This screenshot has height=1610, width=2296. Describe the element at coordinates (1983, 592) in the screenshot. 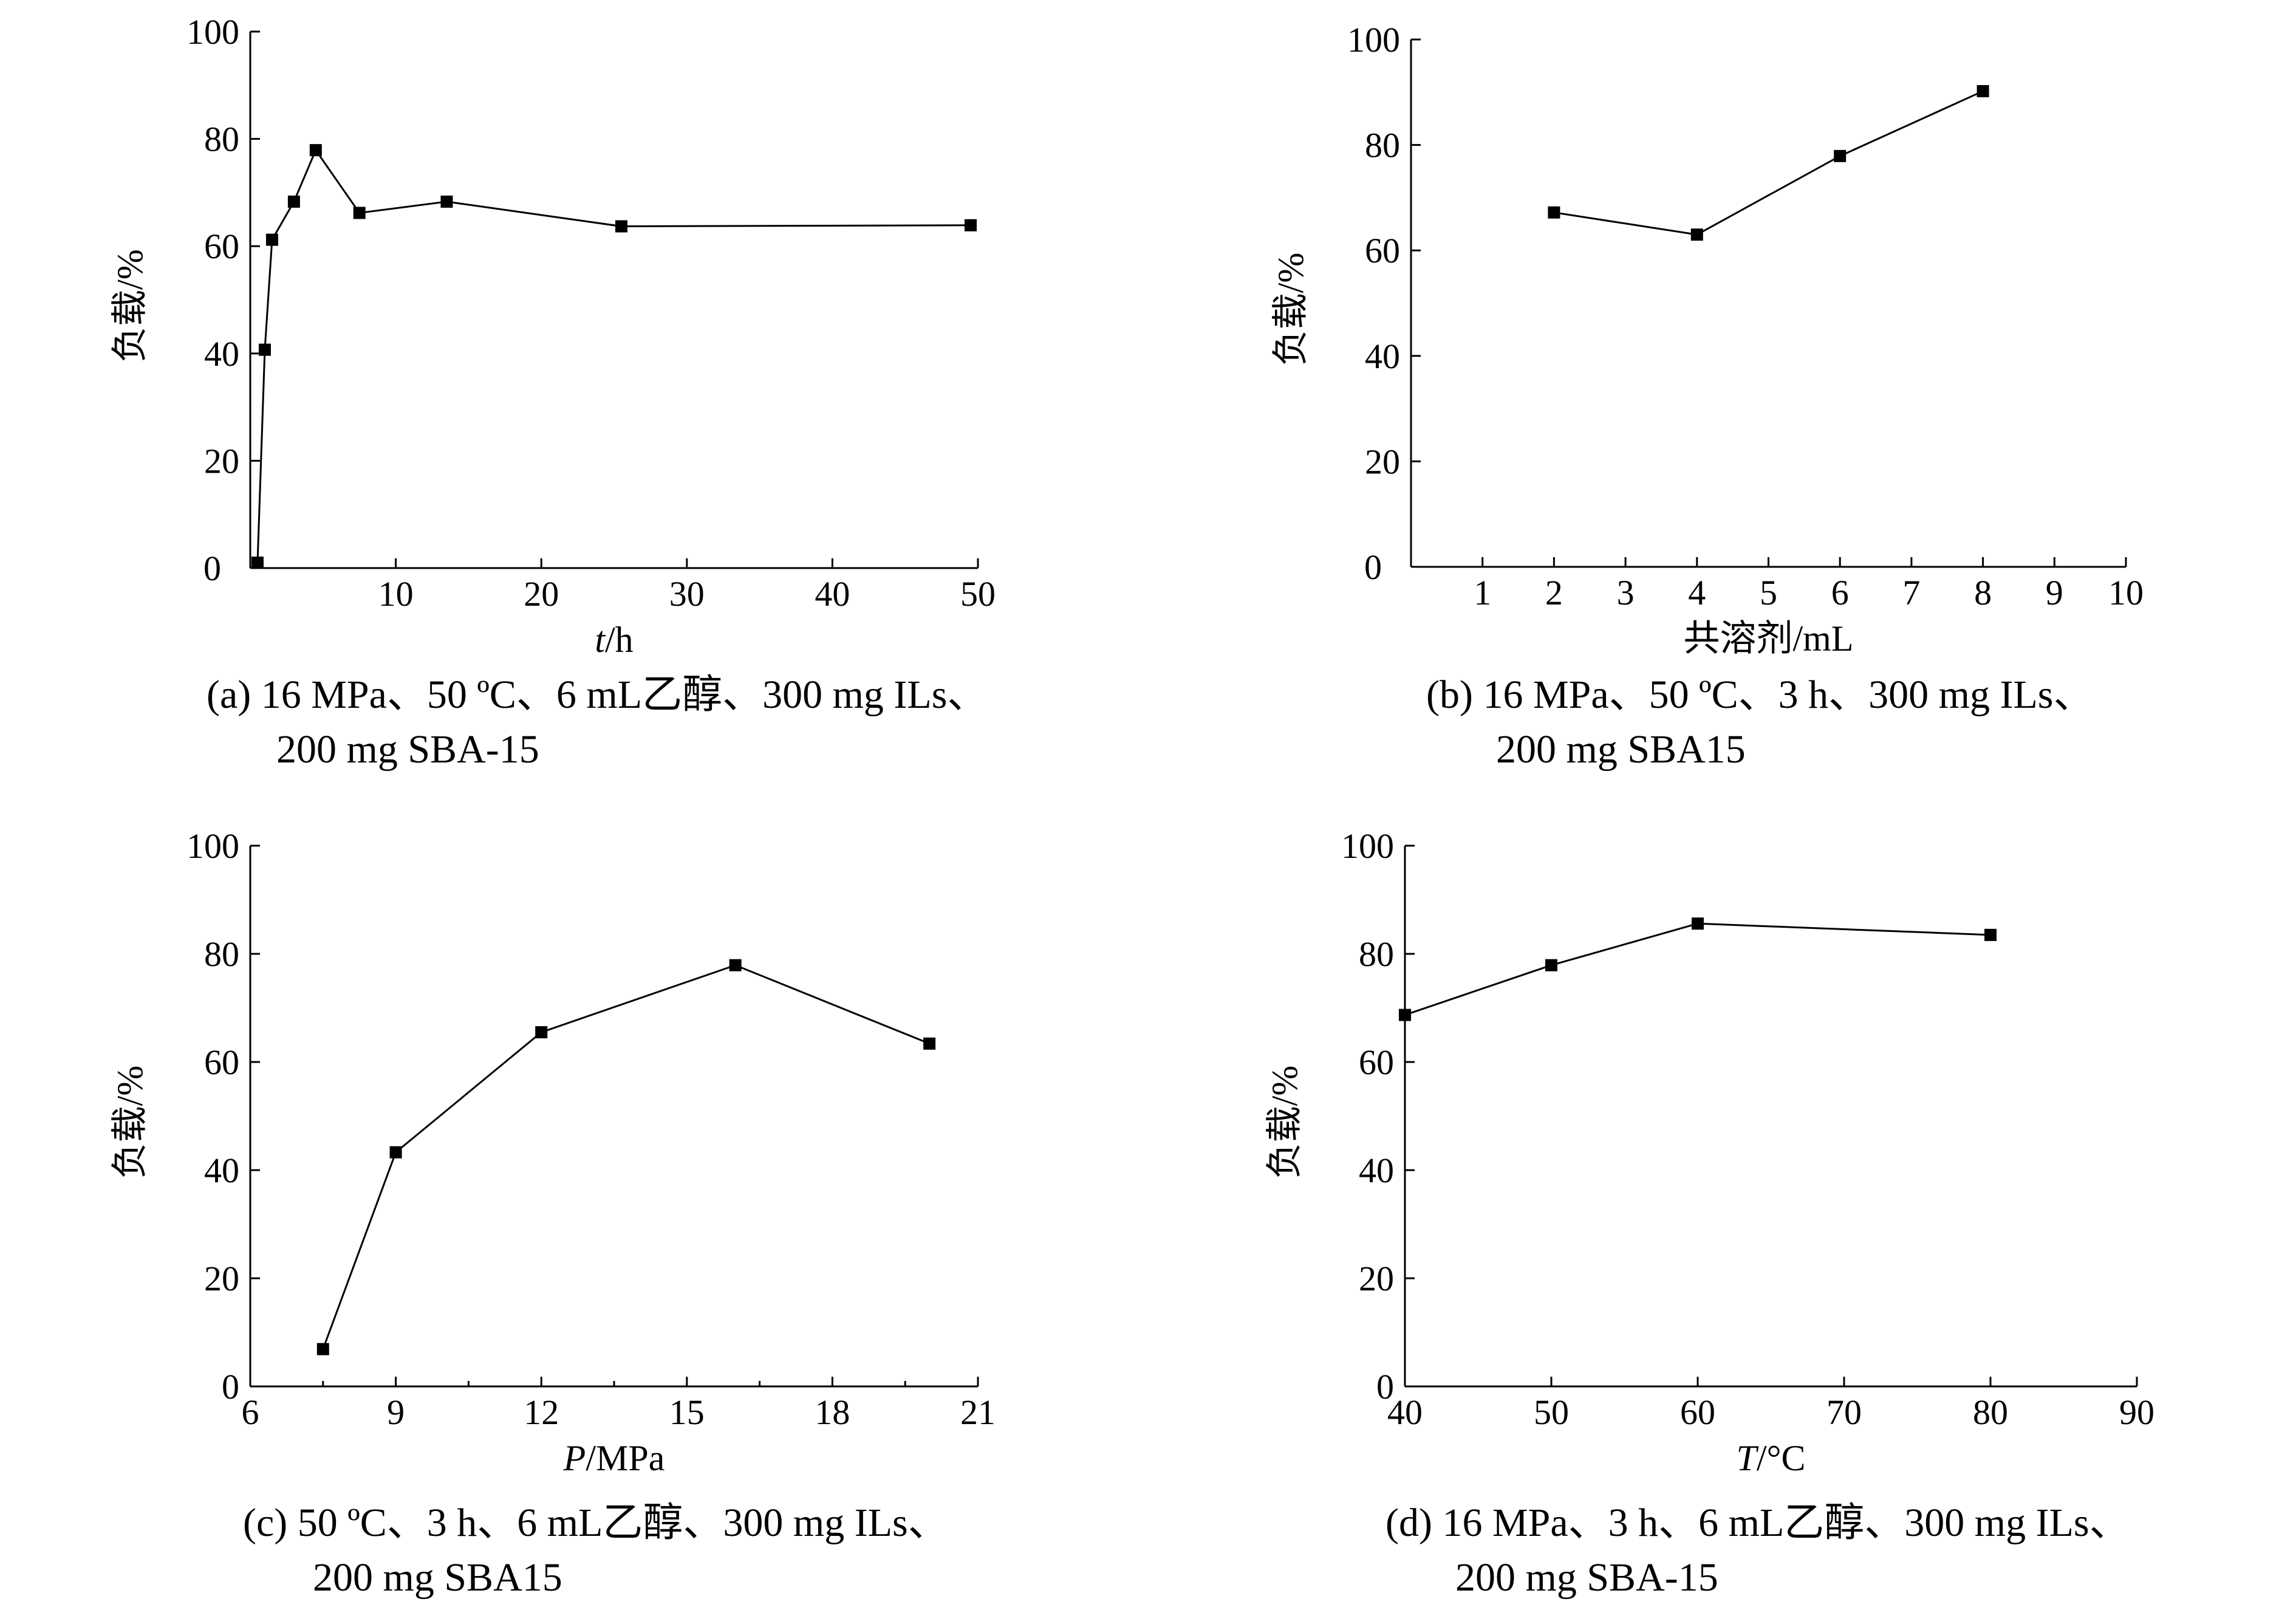

I see `x-tick-label: 8` at that location.